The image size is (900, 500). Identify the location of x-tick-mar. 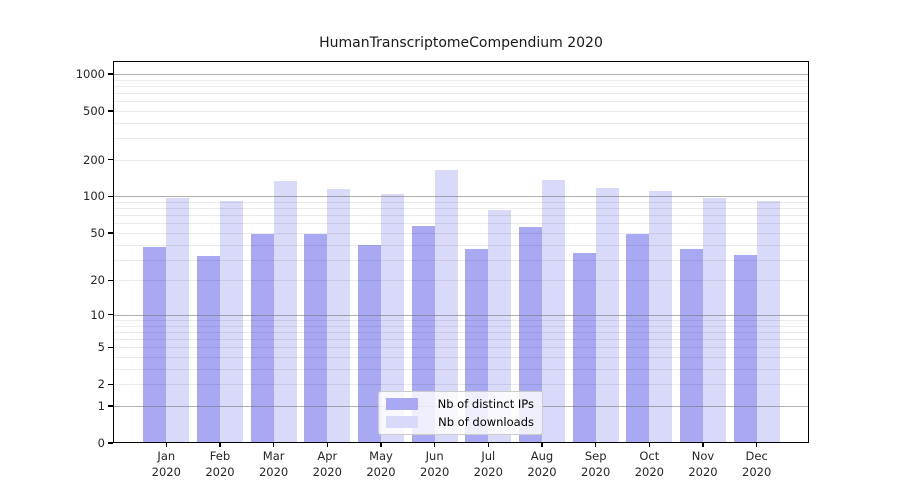
(274, 445).